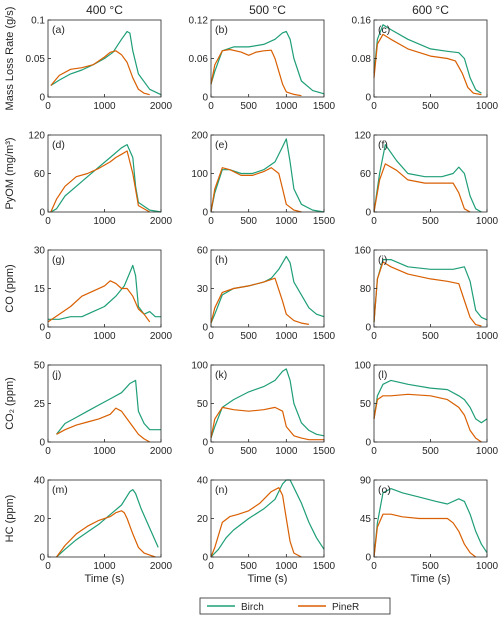  Describe the element at coordinates (362, 21) in the screenshot. I see `y-tick-label: 0.16` at that location.